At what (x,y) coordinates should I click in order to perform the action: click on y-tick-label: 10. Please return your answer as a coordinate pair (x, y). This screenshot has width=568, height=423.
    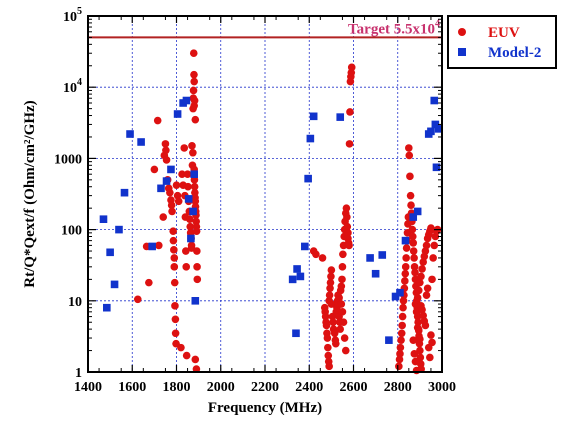
    Looking at the image, I should click on (75, 302).